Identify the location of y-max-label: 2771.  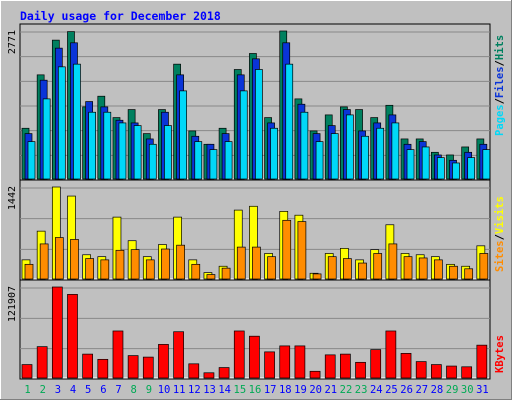
(12, 42).